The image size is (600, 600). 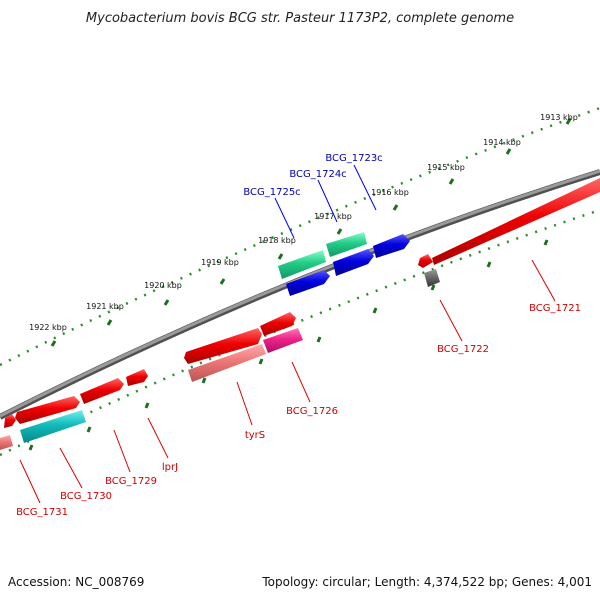 I want to click on gene-bcg1722-fwd, so click(x=425, y=261).